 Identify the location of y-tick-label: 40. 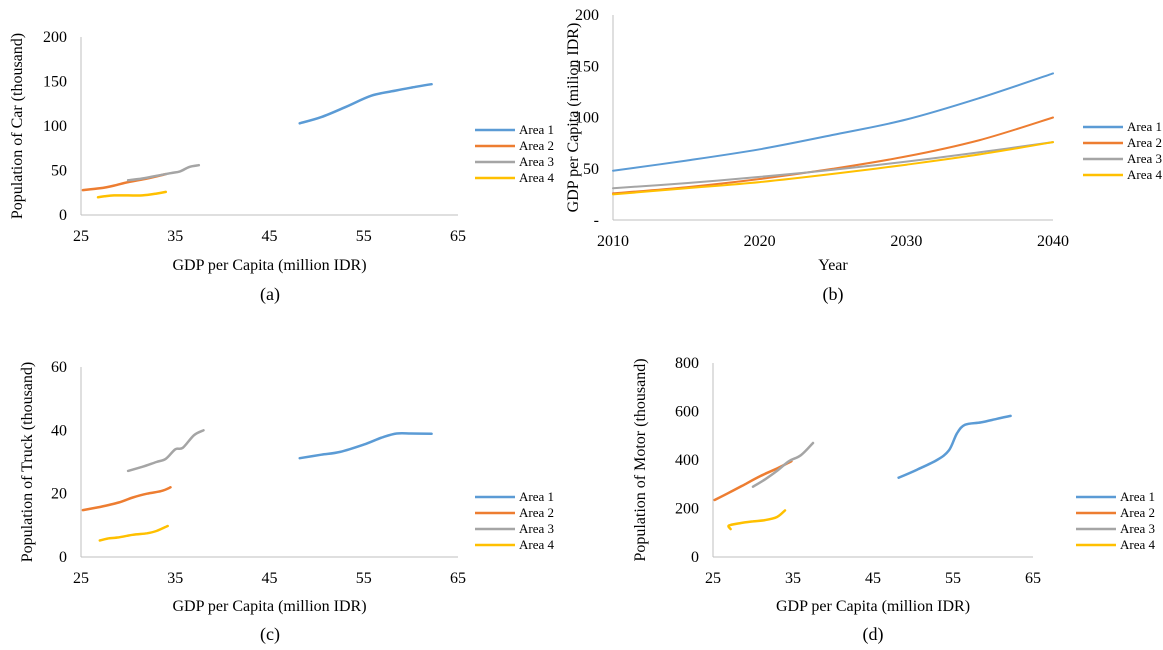
(59, 430).